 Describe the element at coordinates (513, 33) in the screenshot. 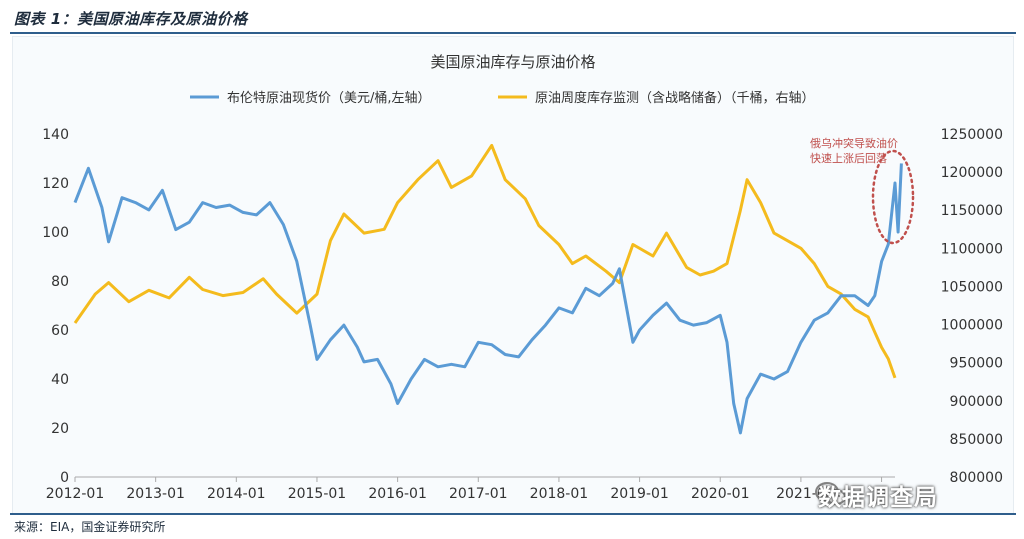

I see `header-divider` at that location.